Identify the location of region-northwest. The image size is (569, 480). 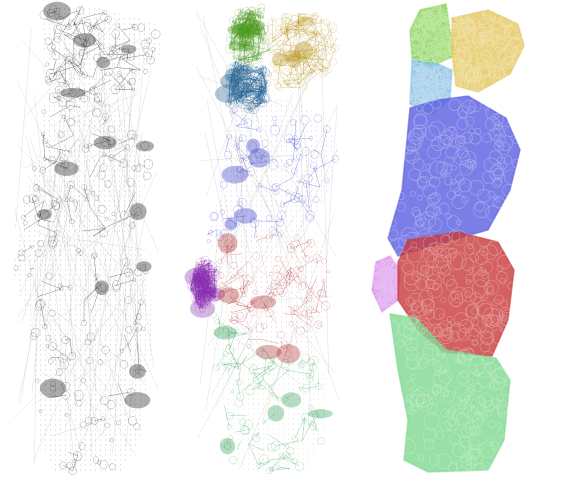
(432, 34).